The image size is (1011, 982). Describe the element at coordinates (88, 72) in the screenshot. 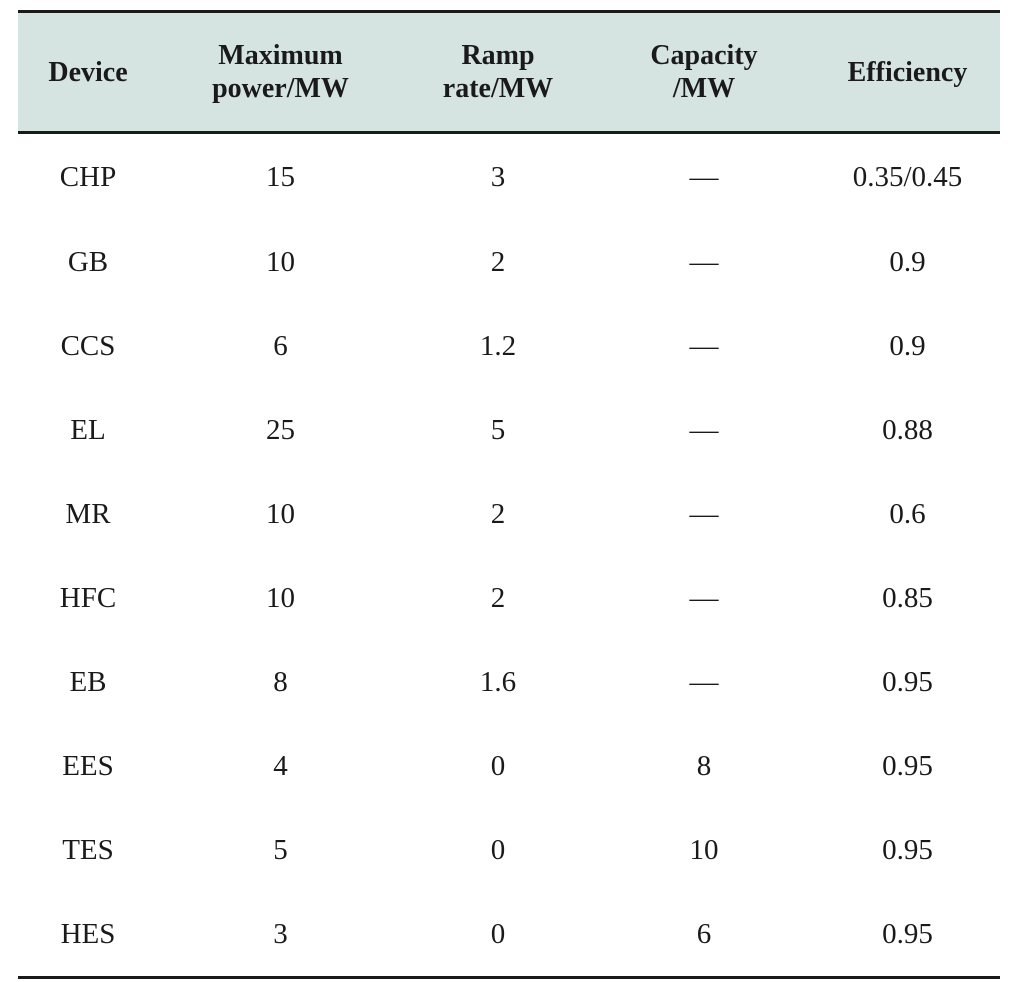

I see `header-device: Device` at that location.